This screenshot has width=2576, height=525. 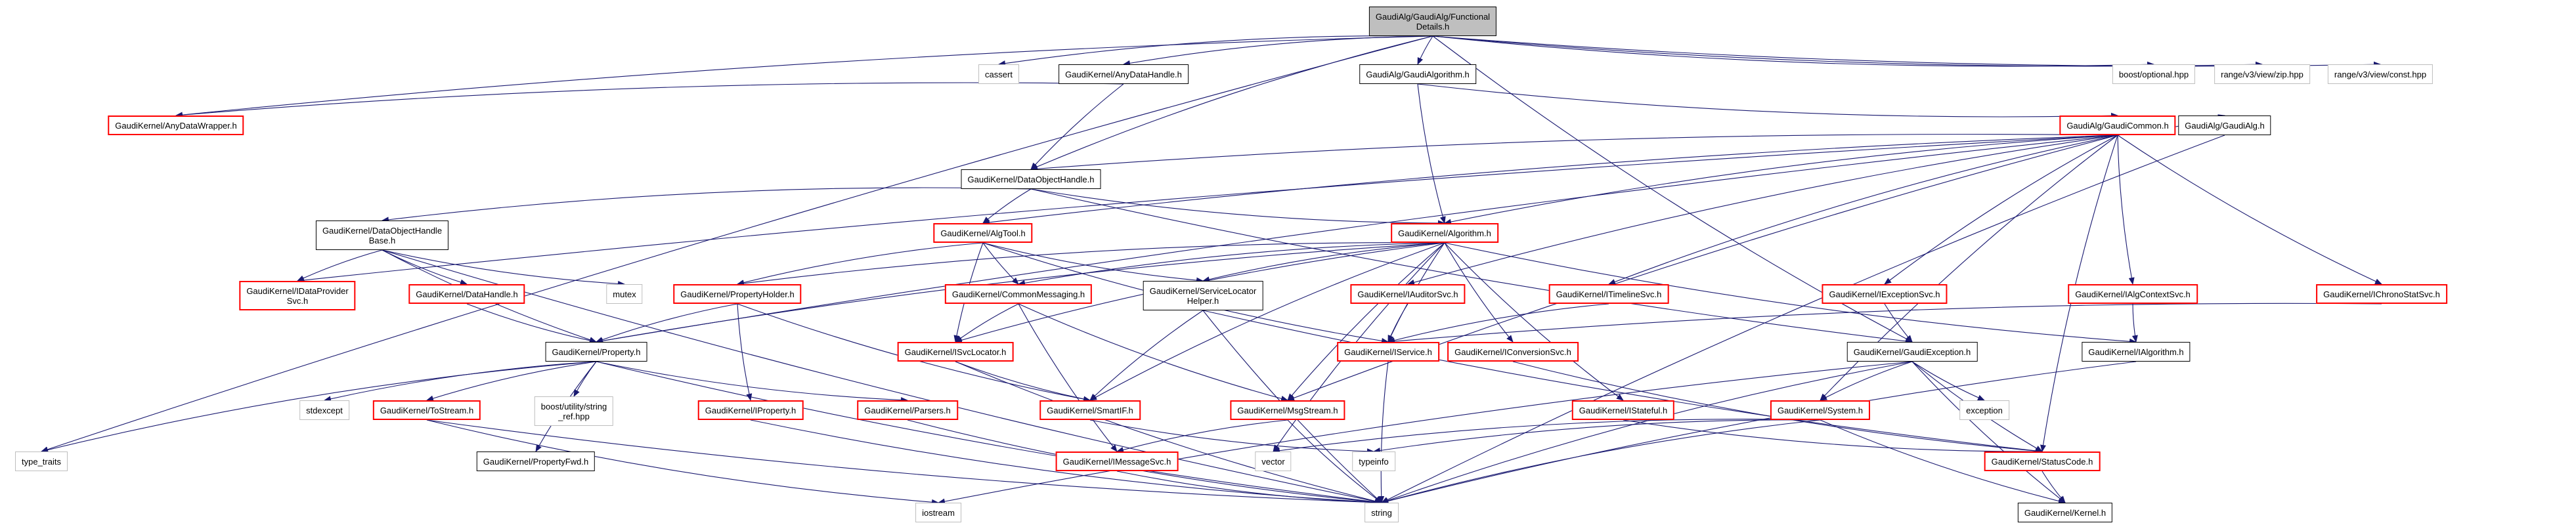 I want to click on graph-node-string-ref: boost/utility/string _ref.hpp, so click(x=574, y=411).